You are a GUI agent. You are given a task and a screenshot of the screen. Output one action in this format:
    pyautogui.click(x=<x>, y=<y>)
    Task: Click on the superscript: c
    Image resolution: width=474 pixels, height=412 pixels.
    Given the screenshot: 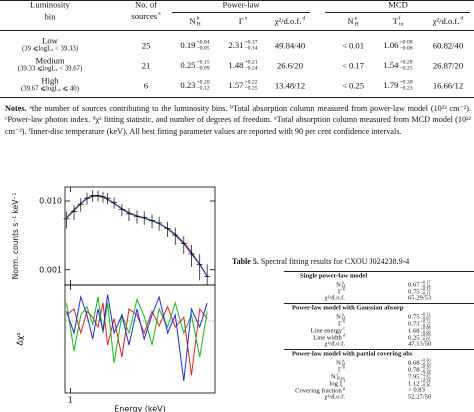 What is the action you would take?
    pyautogui.click(x=246, y=18)
    